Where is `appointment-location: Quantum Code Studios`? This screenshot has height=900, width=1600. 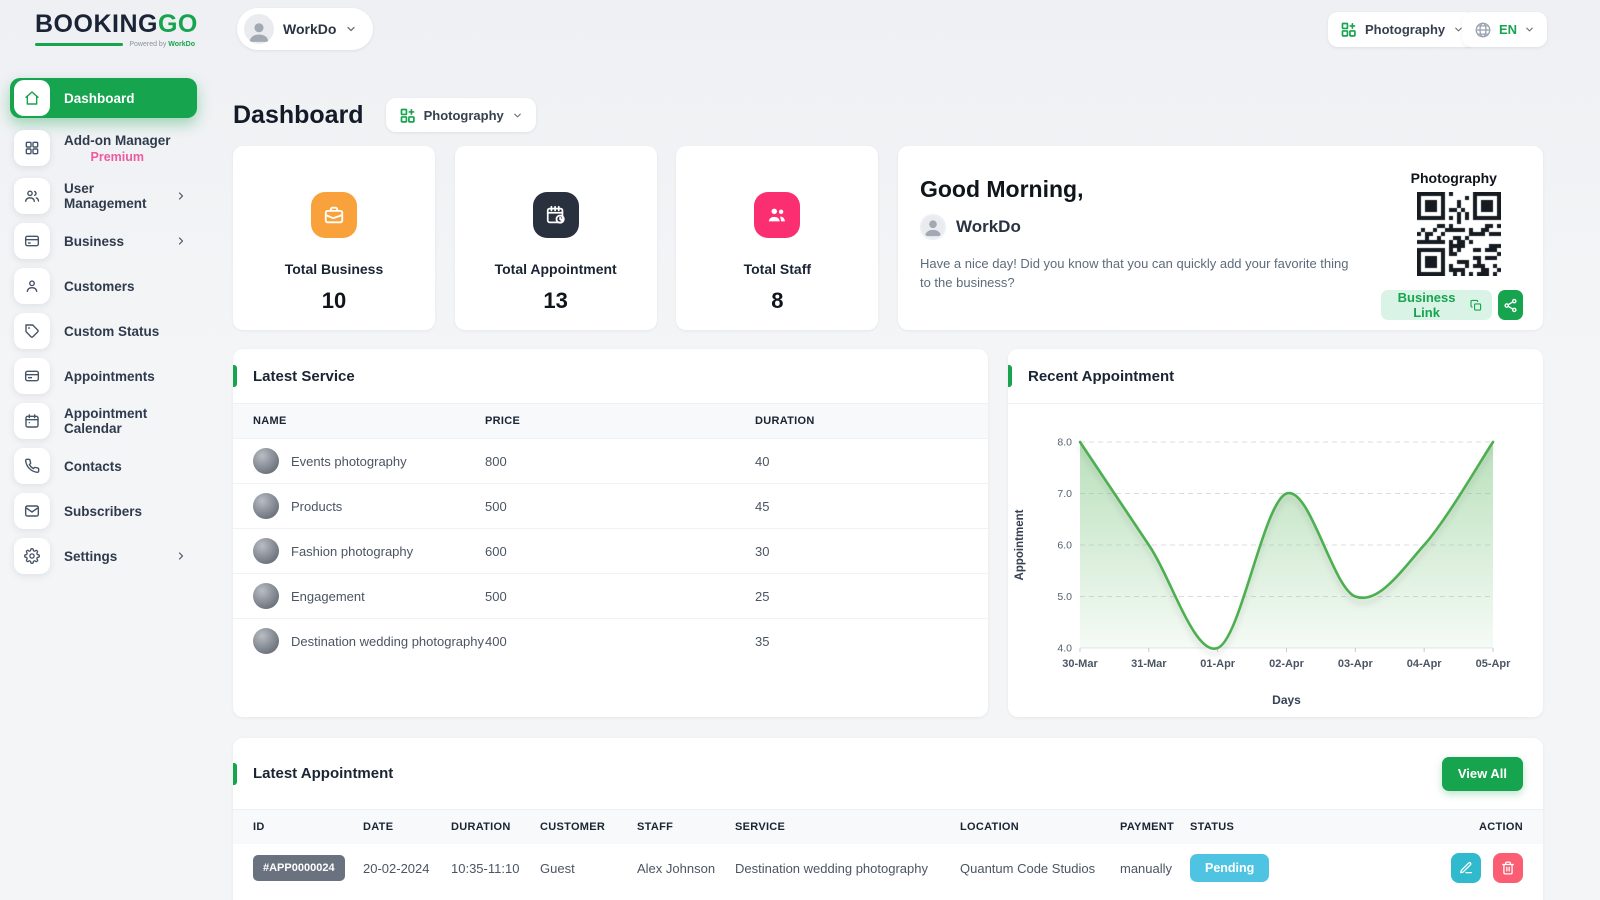 appointment-location: Quantum Code Studios is located at coordinates (1028, 868).